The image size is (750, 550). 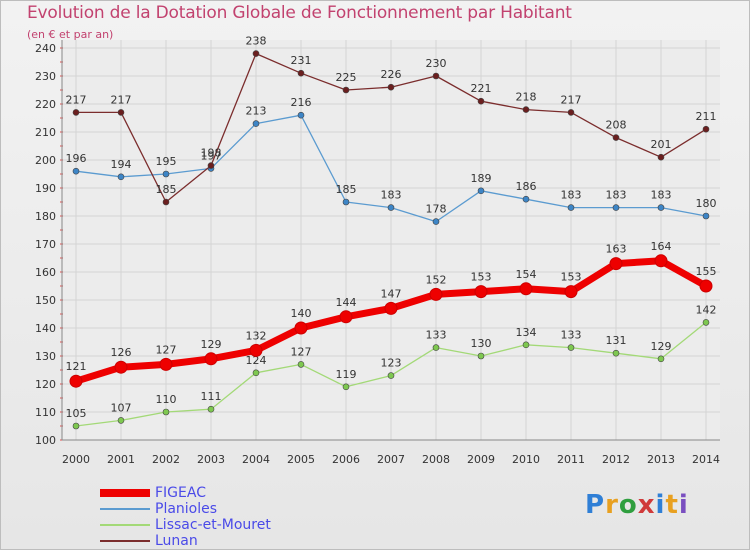 I want to click on data-label-planioles: 178, so click(x=436, y=209).